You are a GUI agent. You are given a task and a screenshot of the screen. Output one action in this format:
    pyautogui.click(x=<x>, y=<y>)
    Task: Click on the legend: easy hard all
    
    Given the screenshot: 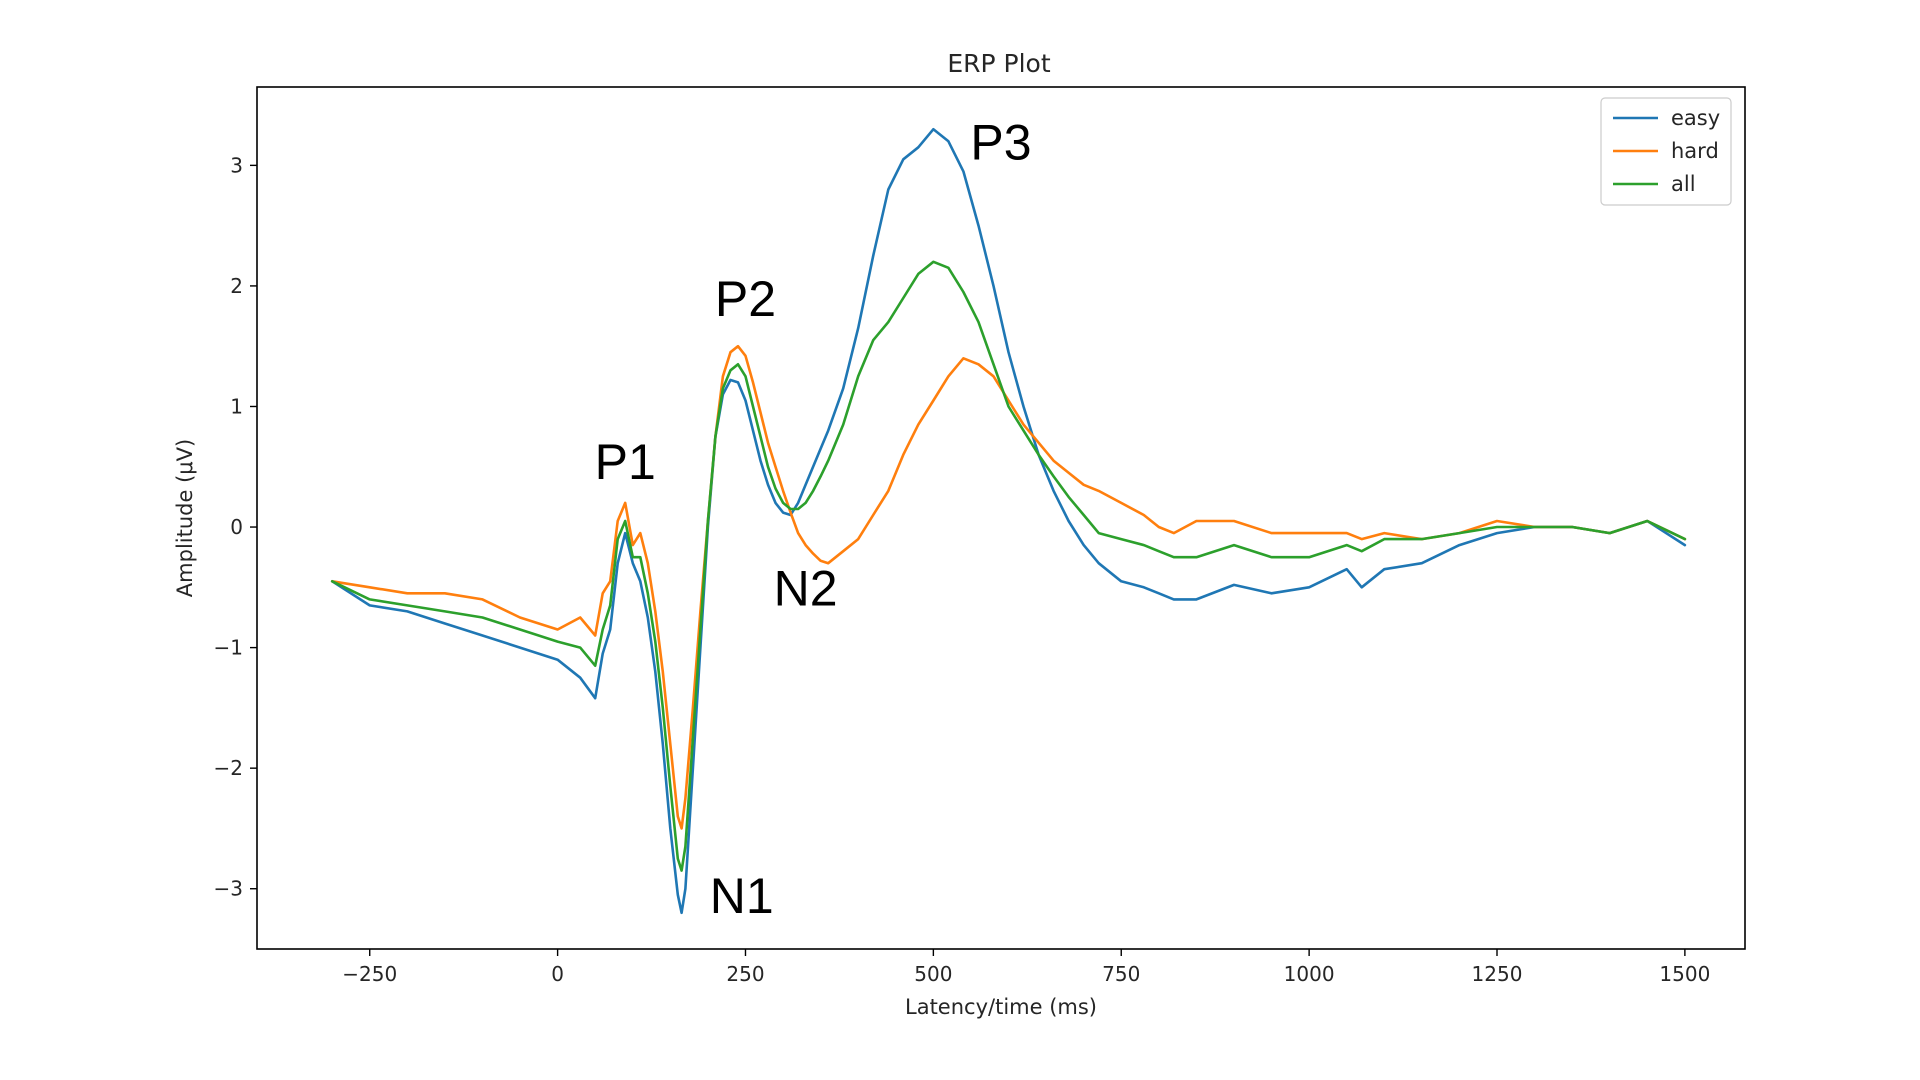 What is the action you would take?
    pyautogui.click(x=1666, y=151)
    